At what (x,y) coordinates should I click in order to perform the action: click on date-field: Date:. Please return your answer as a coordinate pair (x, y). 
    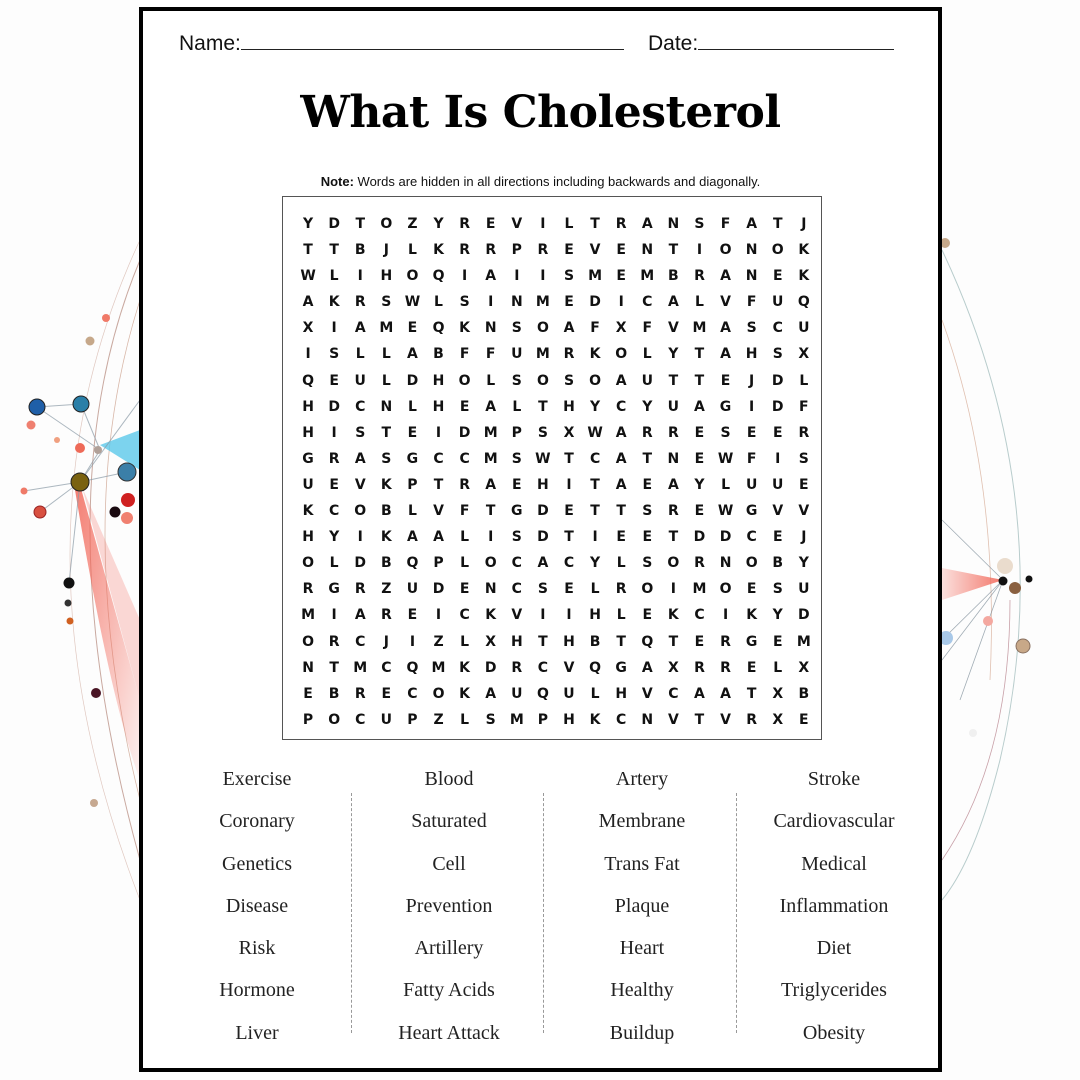
    Looking at the image, I should click on (771, 43).